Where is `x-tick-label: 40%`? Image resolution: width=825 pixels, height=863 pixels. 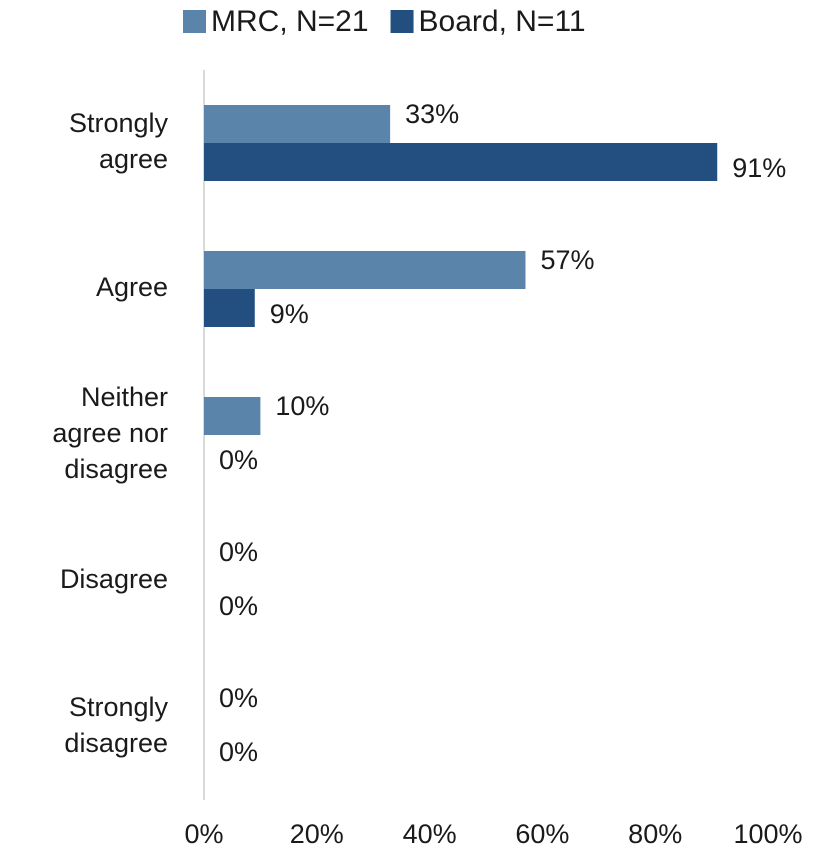 x-tick-label: 40% is located at coordinates (430, 834).